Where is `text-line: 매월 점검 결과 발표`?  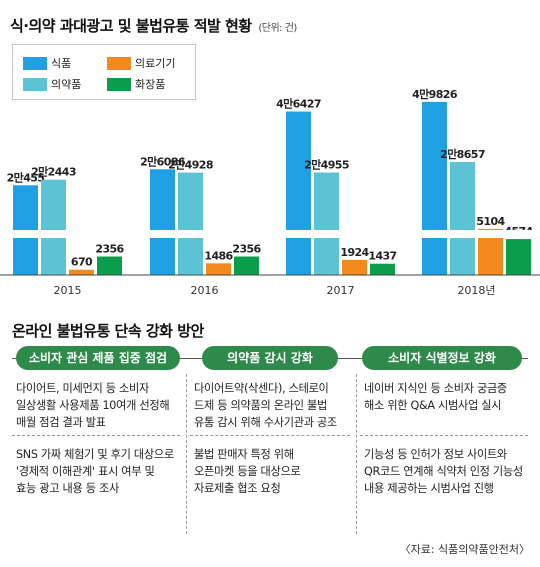 text-line: 매월 점검 결과 발표 is located at coordinates (61, 422).